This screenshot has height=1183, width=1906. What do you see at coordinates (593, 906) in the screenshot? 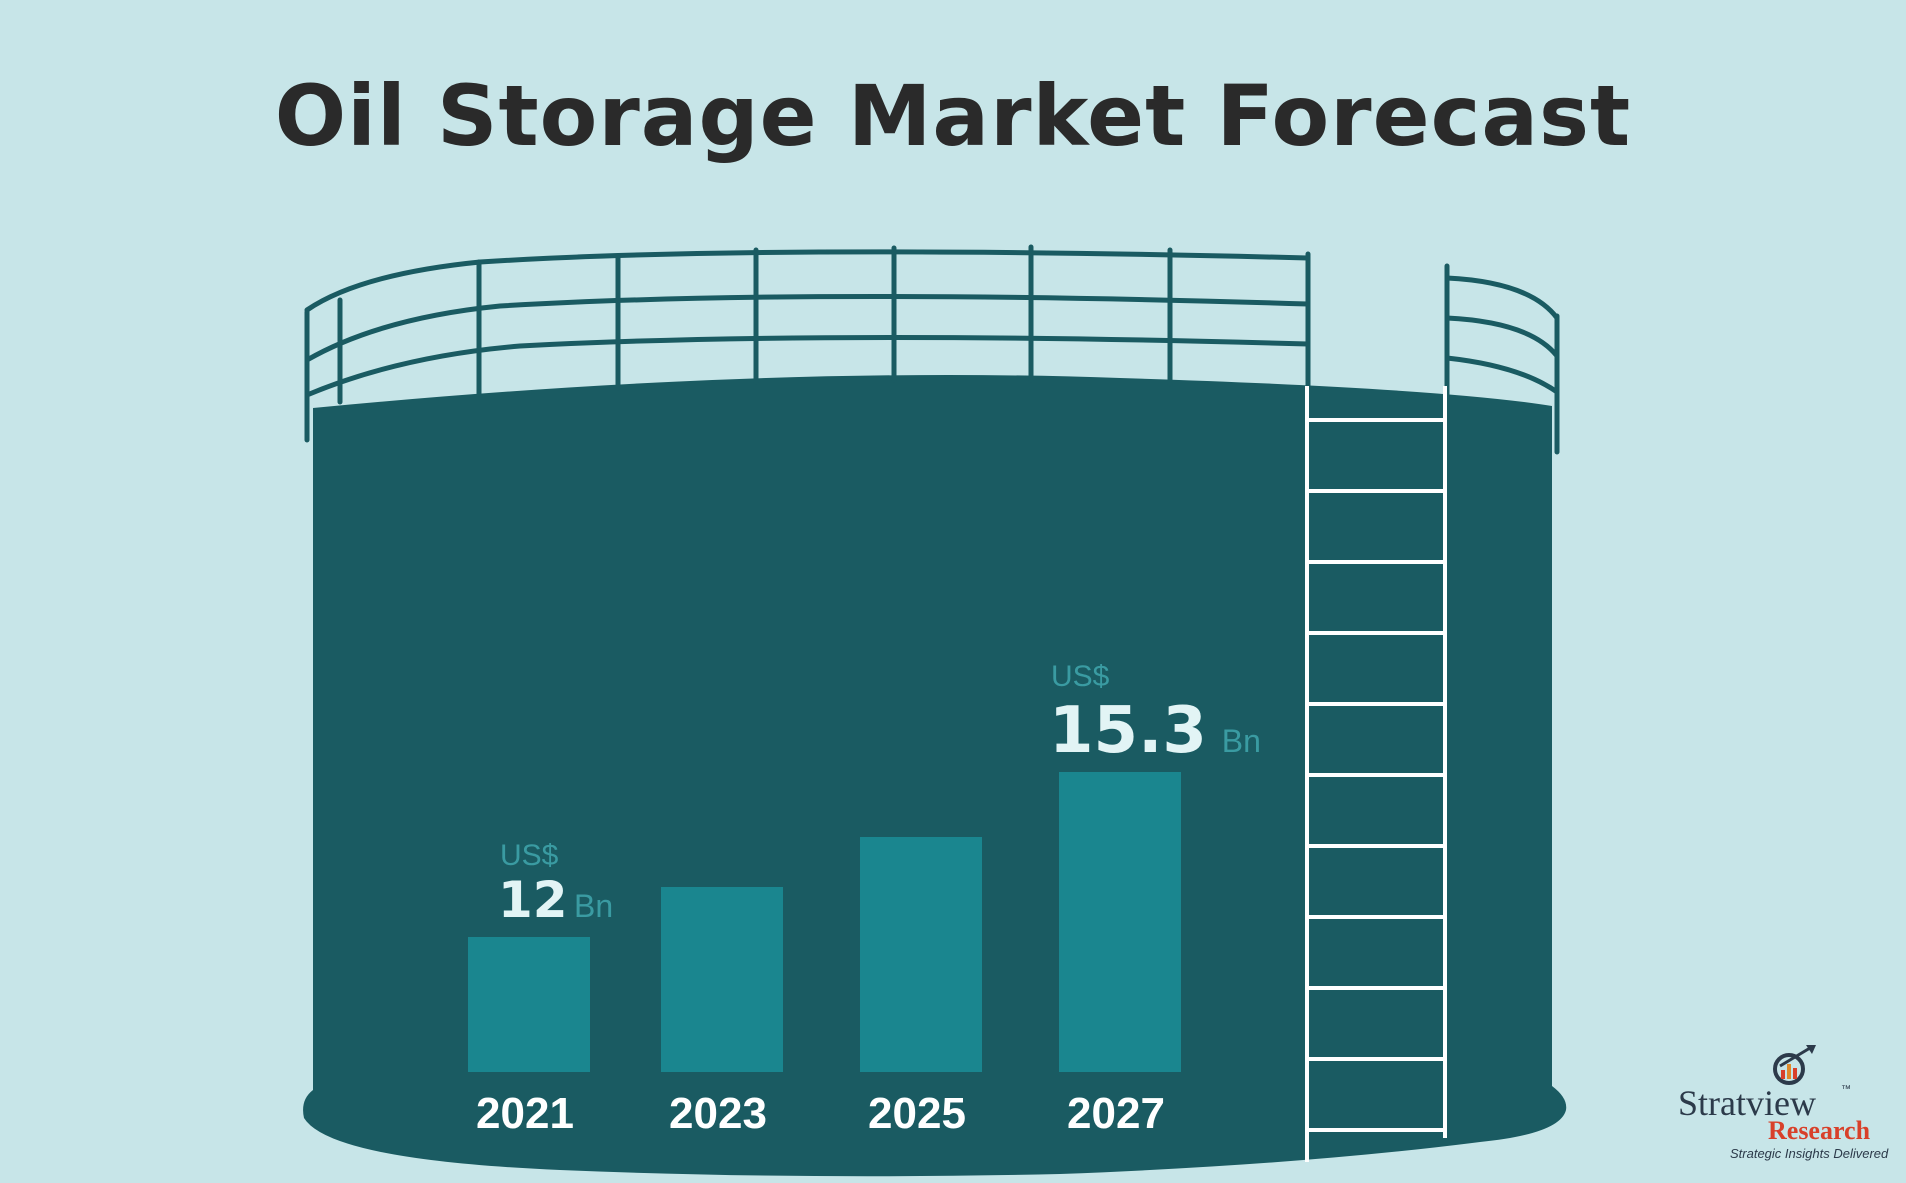
I see `data-label-unit-2021: Bn` at bounding box center [593, 906].